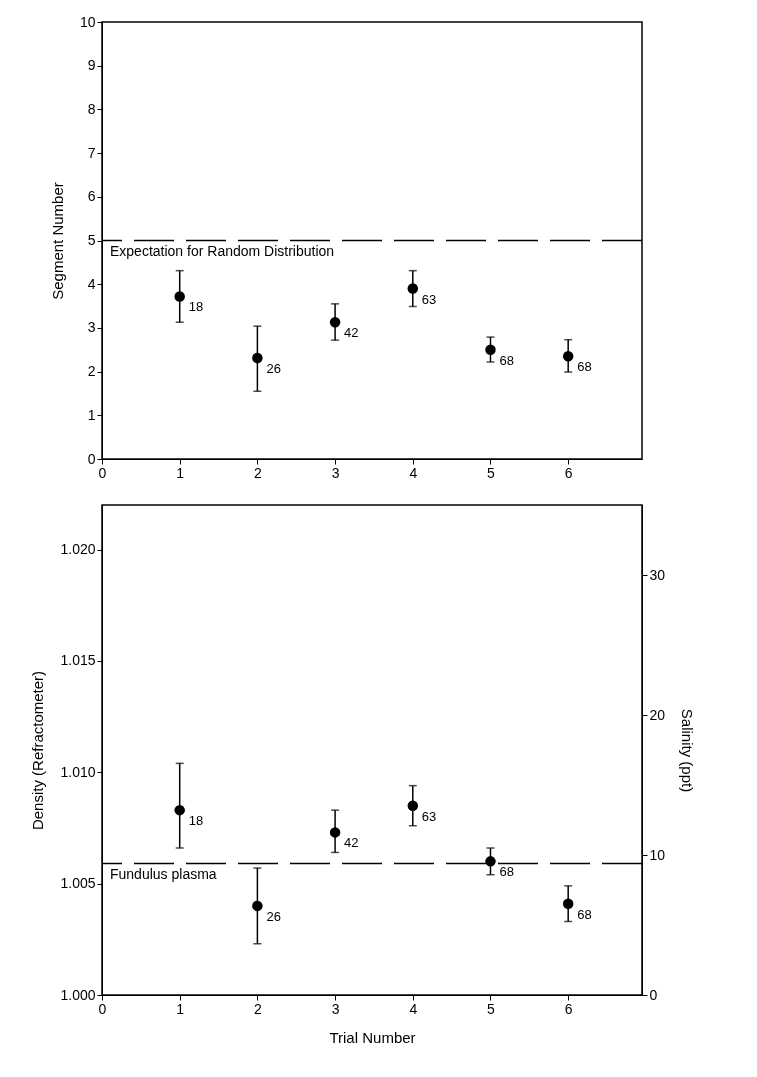  What do you see at coordinates (78, 771) in the screenshot?
I see `y-tick-label: 1.010` at bounding box center [78, 771].